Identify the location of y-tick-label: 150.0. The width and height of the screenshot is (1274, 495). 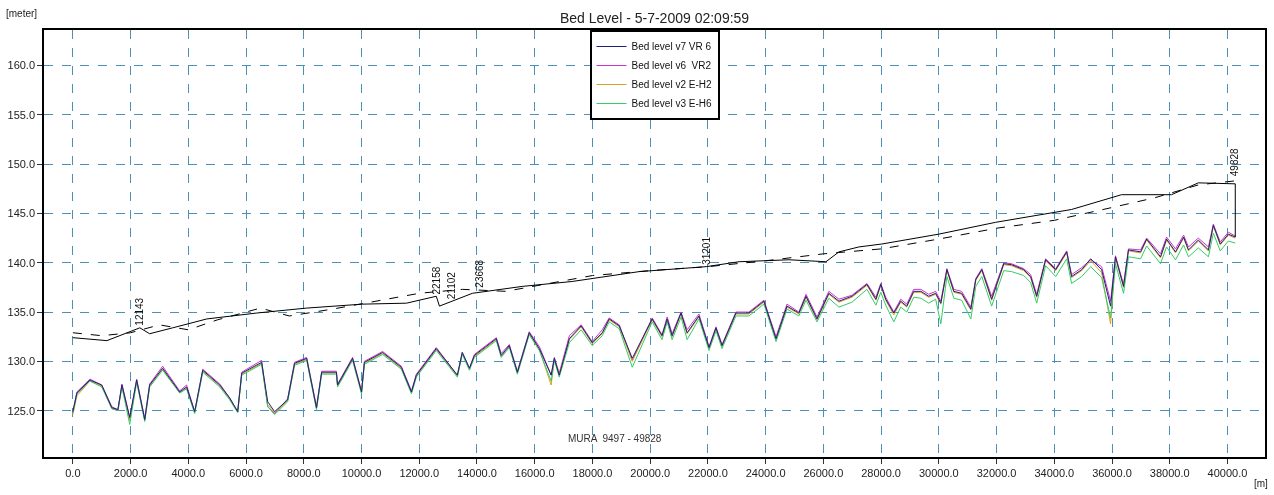
(21, 163).